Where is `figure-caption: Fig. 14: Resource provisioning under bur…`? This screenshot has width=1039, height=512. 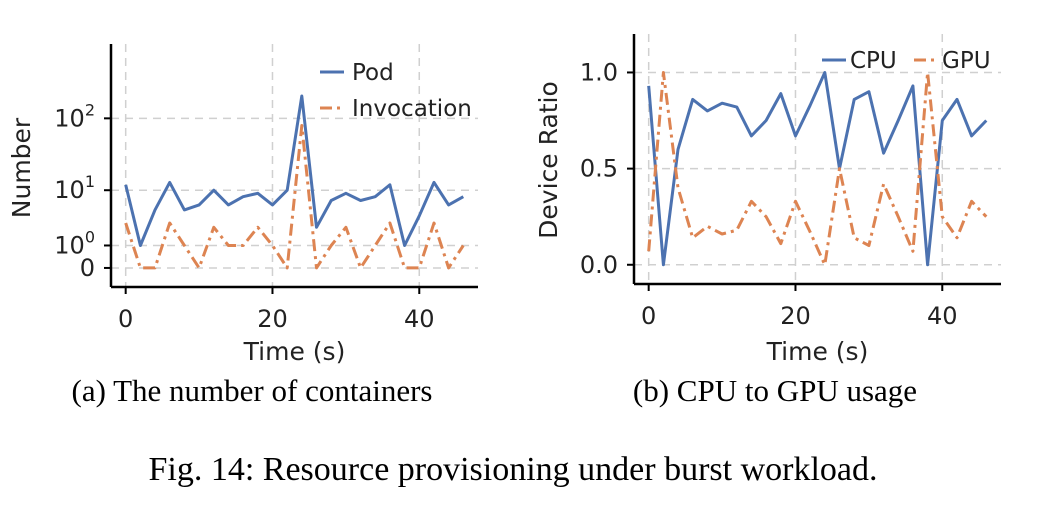 figure-caption: Fig. 14: Resource provisioning under bur… is located at coordinates (512, 469).